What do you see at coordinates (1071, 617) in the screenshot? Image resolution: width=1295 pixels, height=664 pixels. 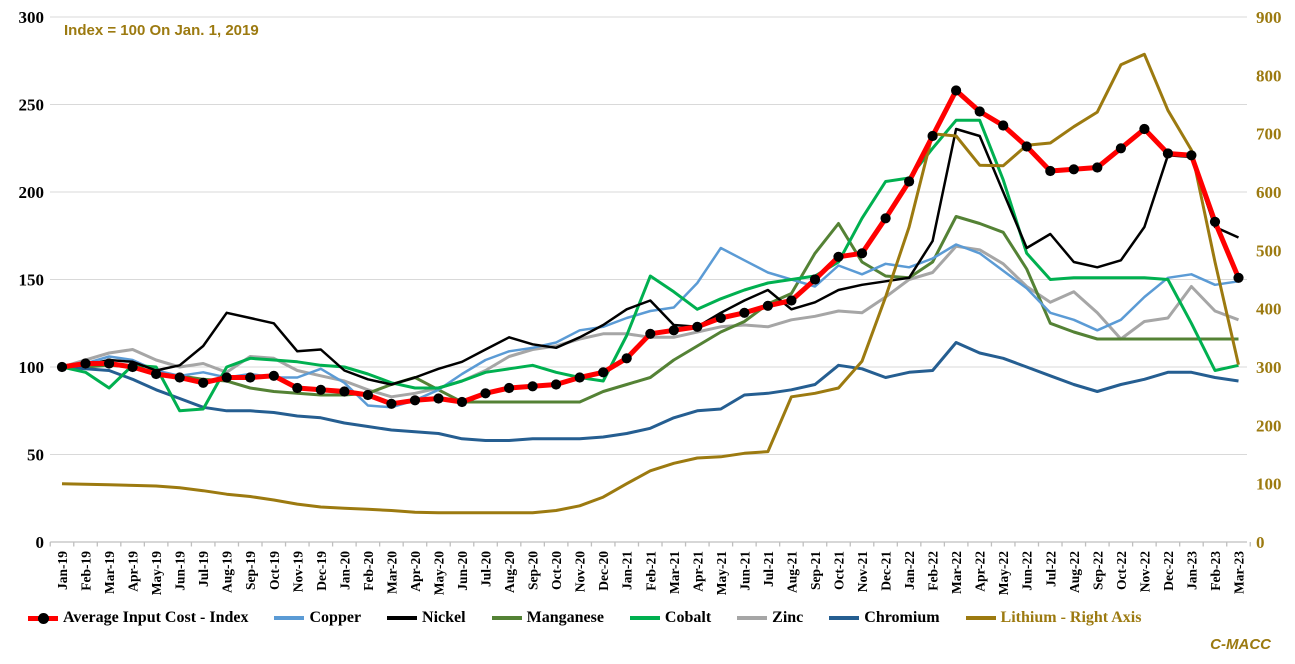 I see `legend-label: Lithium - Right Axis` at bounding box center [1071, 617].